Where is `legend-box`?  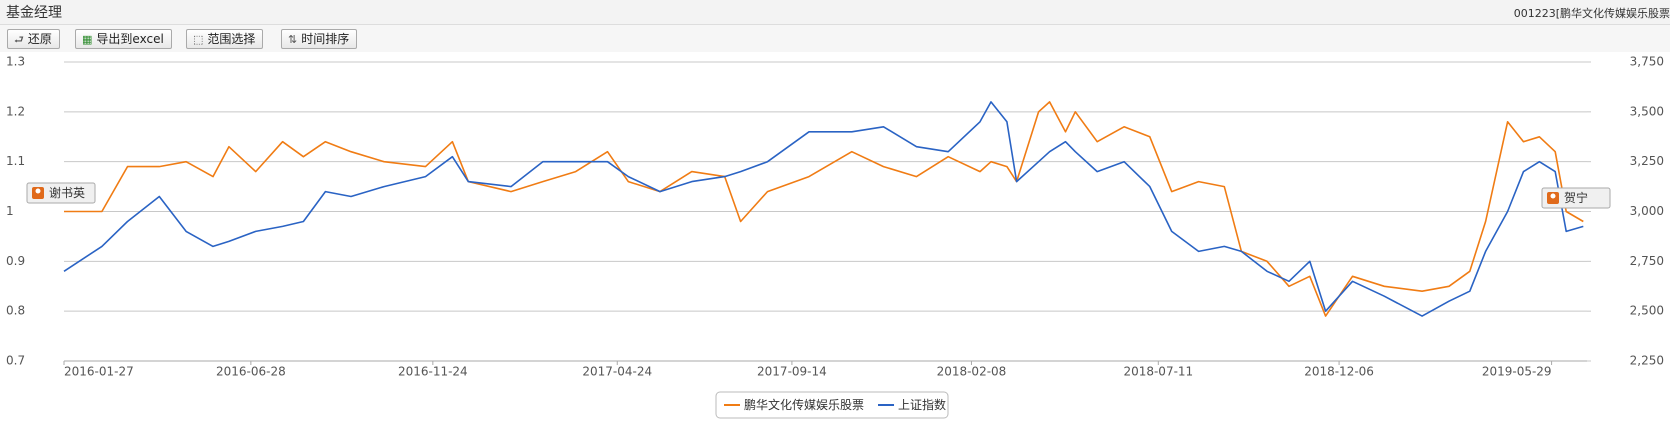
legend-box is located at coordinates (832, 405).